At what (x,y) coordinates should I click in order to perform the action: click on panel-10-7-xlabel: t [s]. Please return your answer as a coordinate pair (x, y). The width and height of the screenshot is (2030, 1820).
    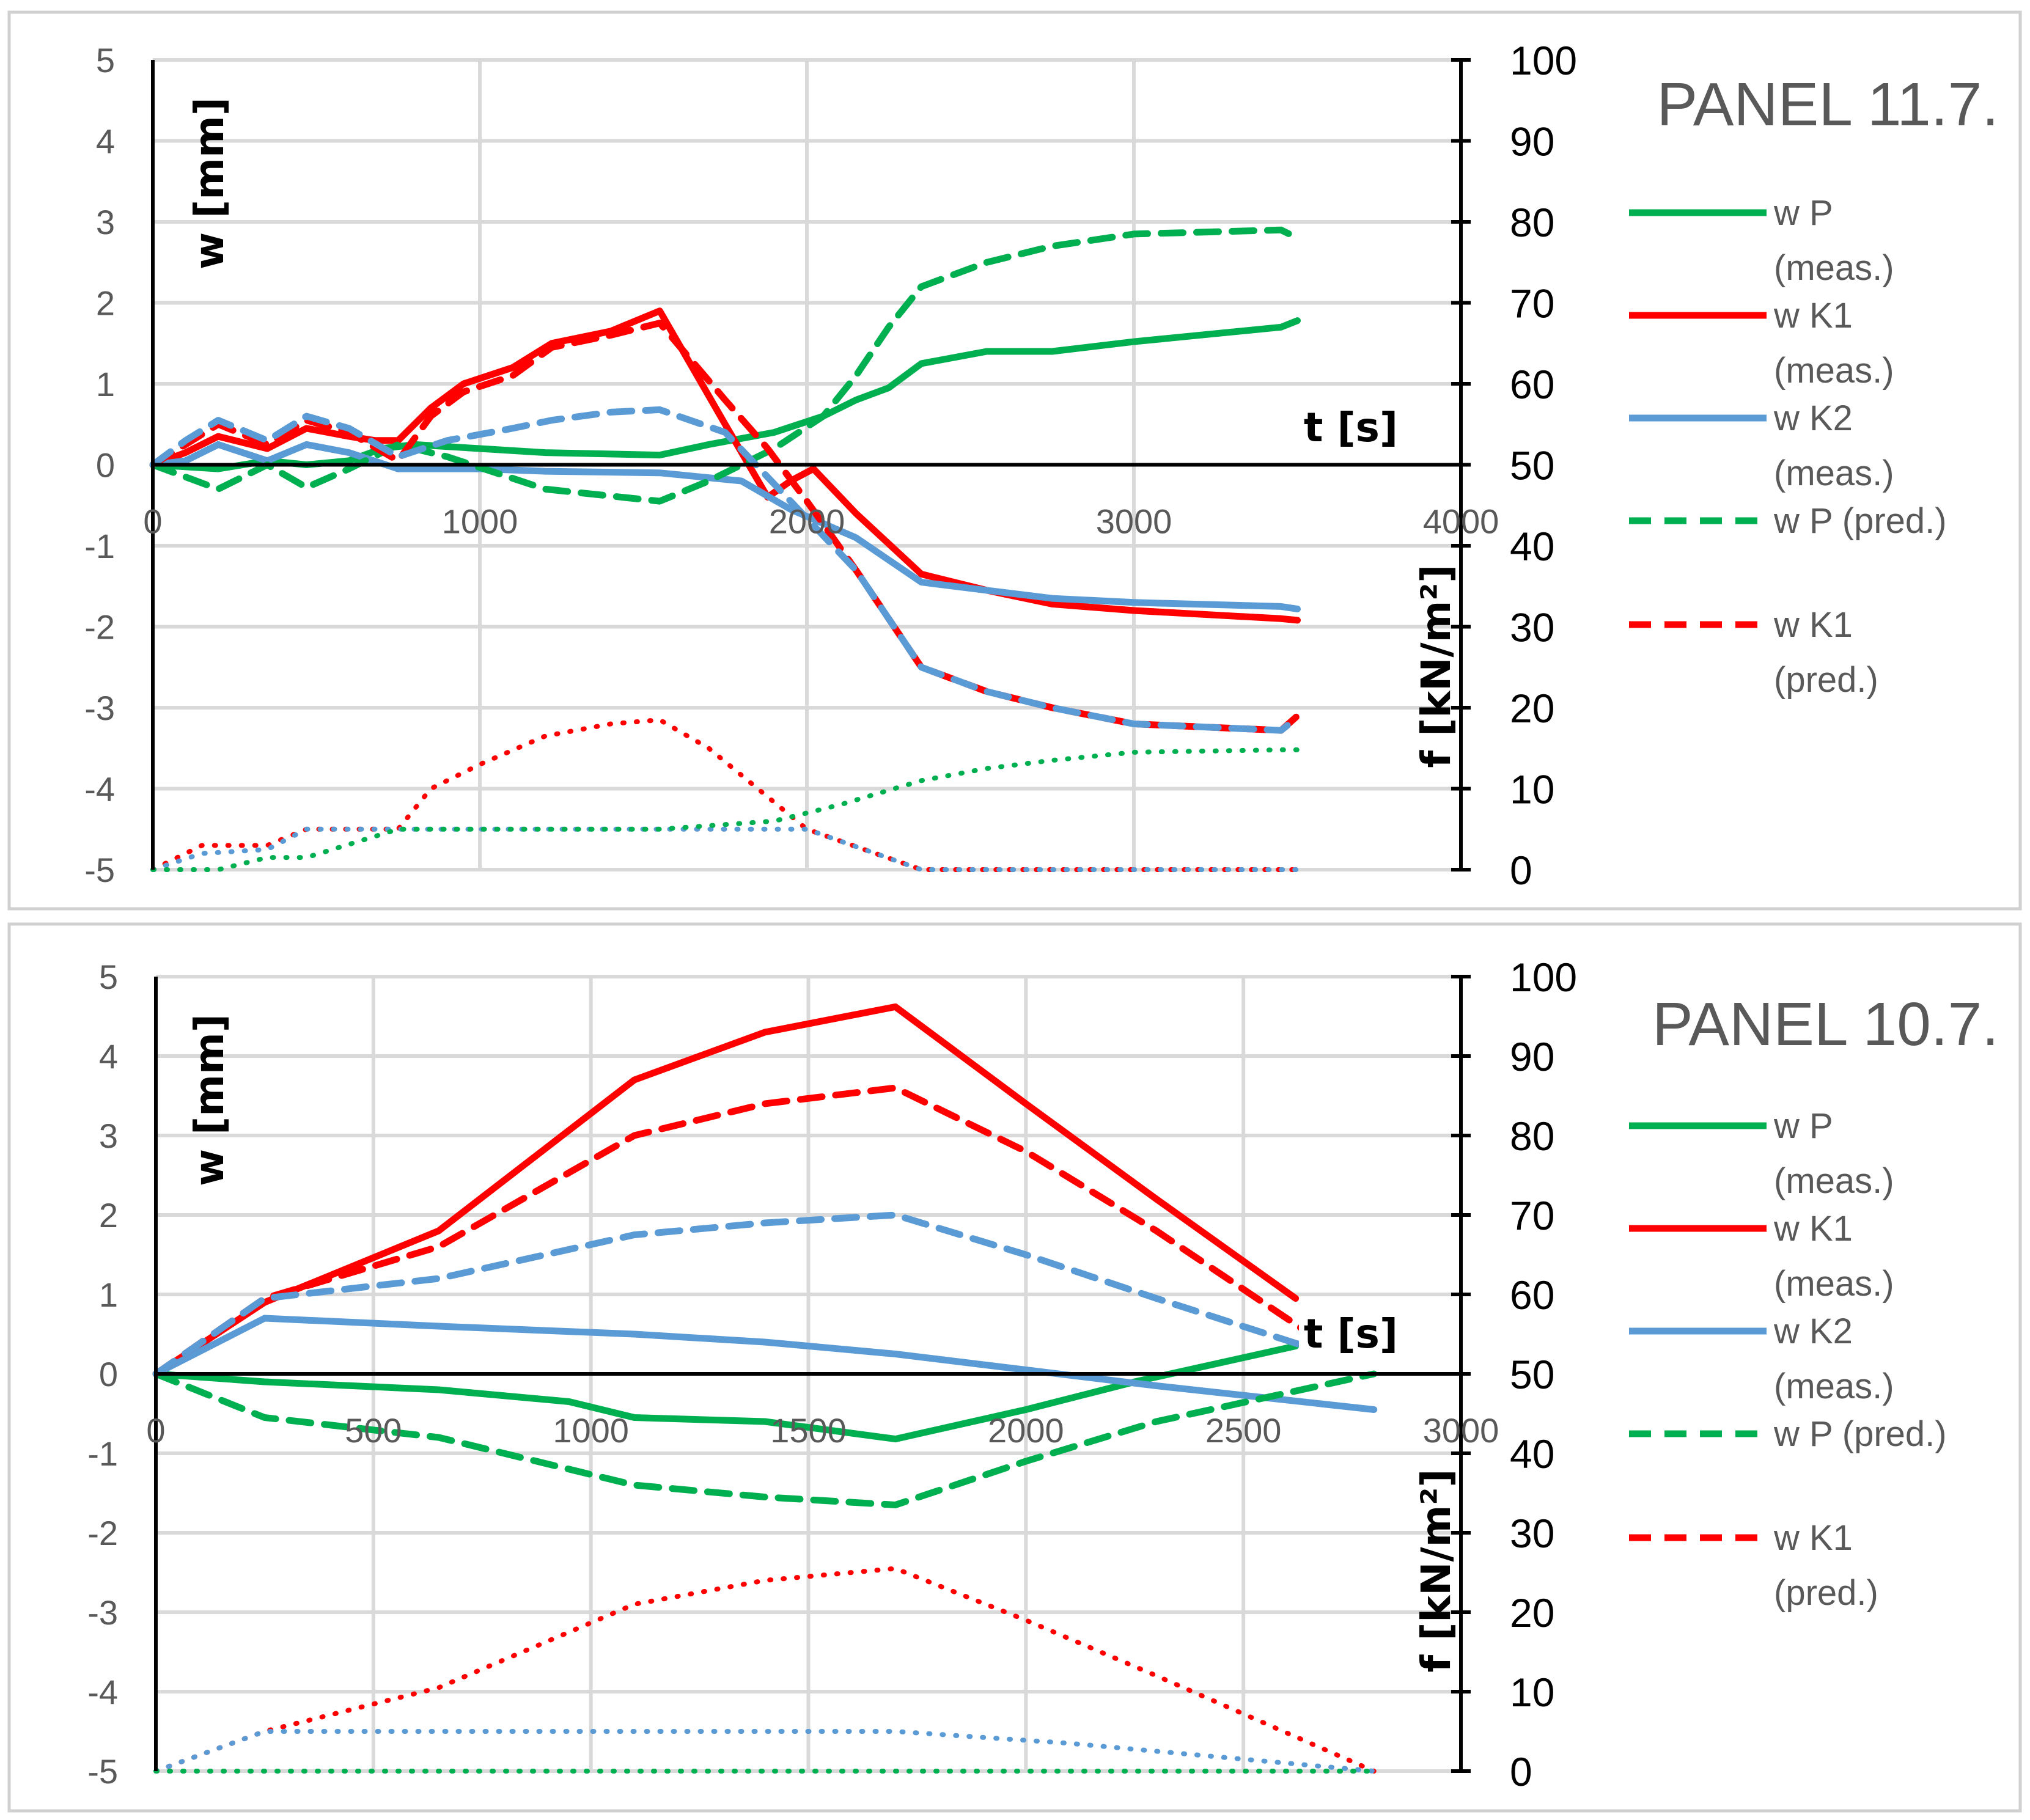
    Looking at the image, I should click on (1351, 1333).